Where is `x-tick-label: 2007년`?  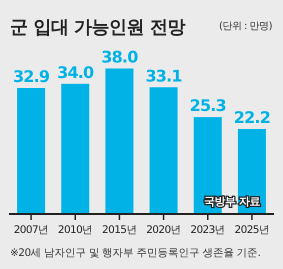 x-tick-label: 2007년 is located at coordinates (31, 230).